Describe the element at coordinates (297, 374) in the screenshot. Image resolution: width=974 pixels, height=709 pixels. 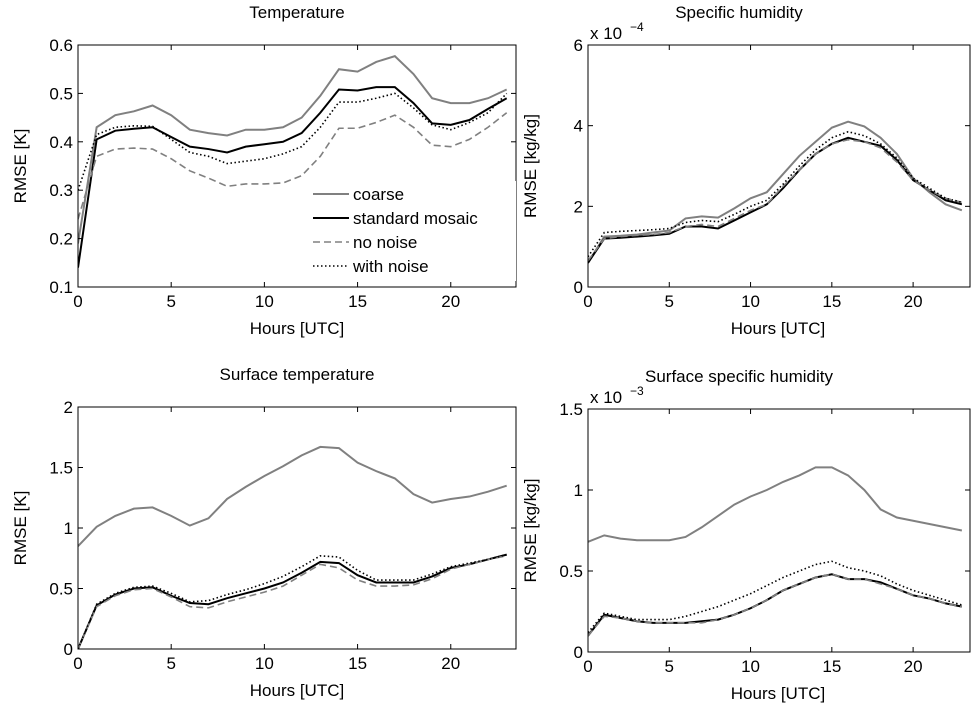
I see `subplot-title: Surface temperature` at that location.